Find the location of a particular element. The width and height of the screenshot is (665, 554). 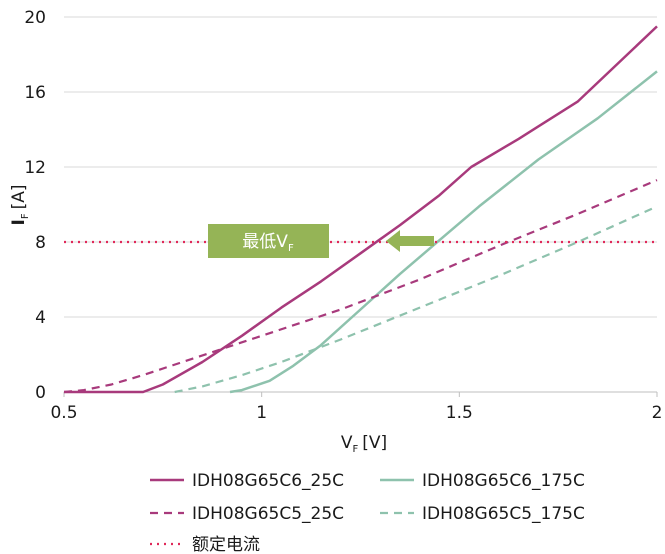

min-vf-label-main: 最低V is located at coordinates (265, 242).